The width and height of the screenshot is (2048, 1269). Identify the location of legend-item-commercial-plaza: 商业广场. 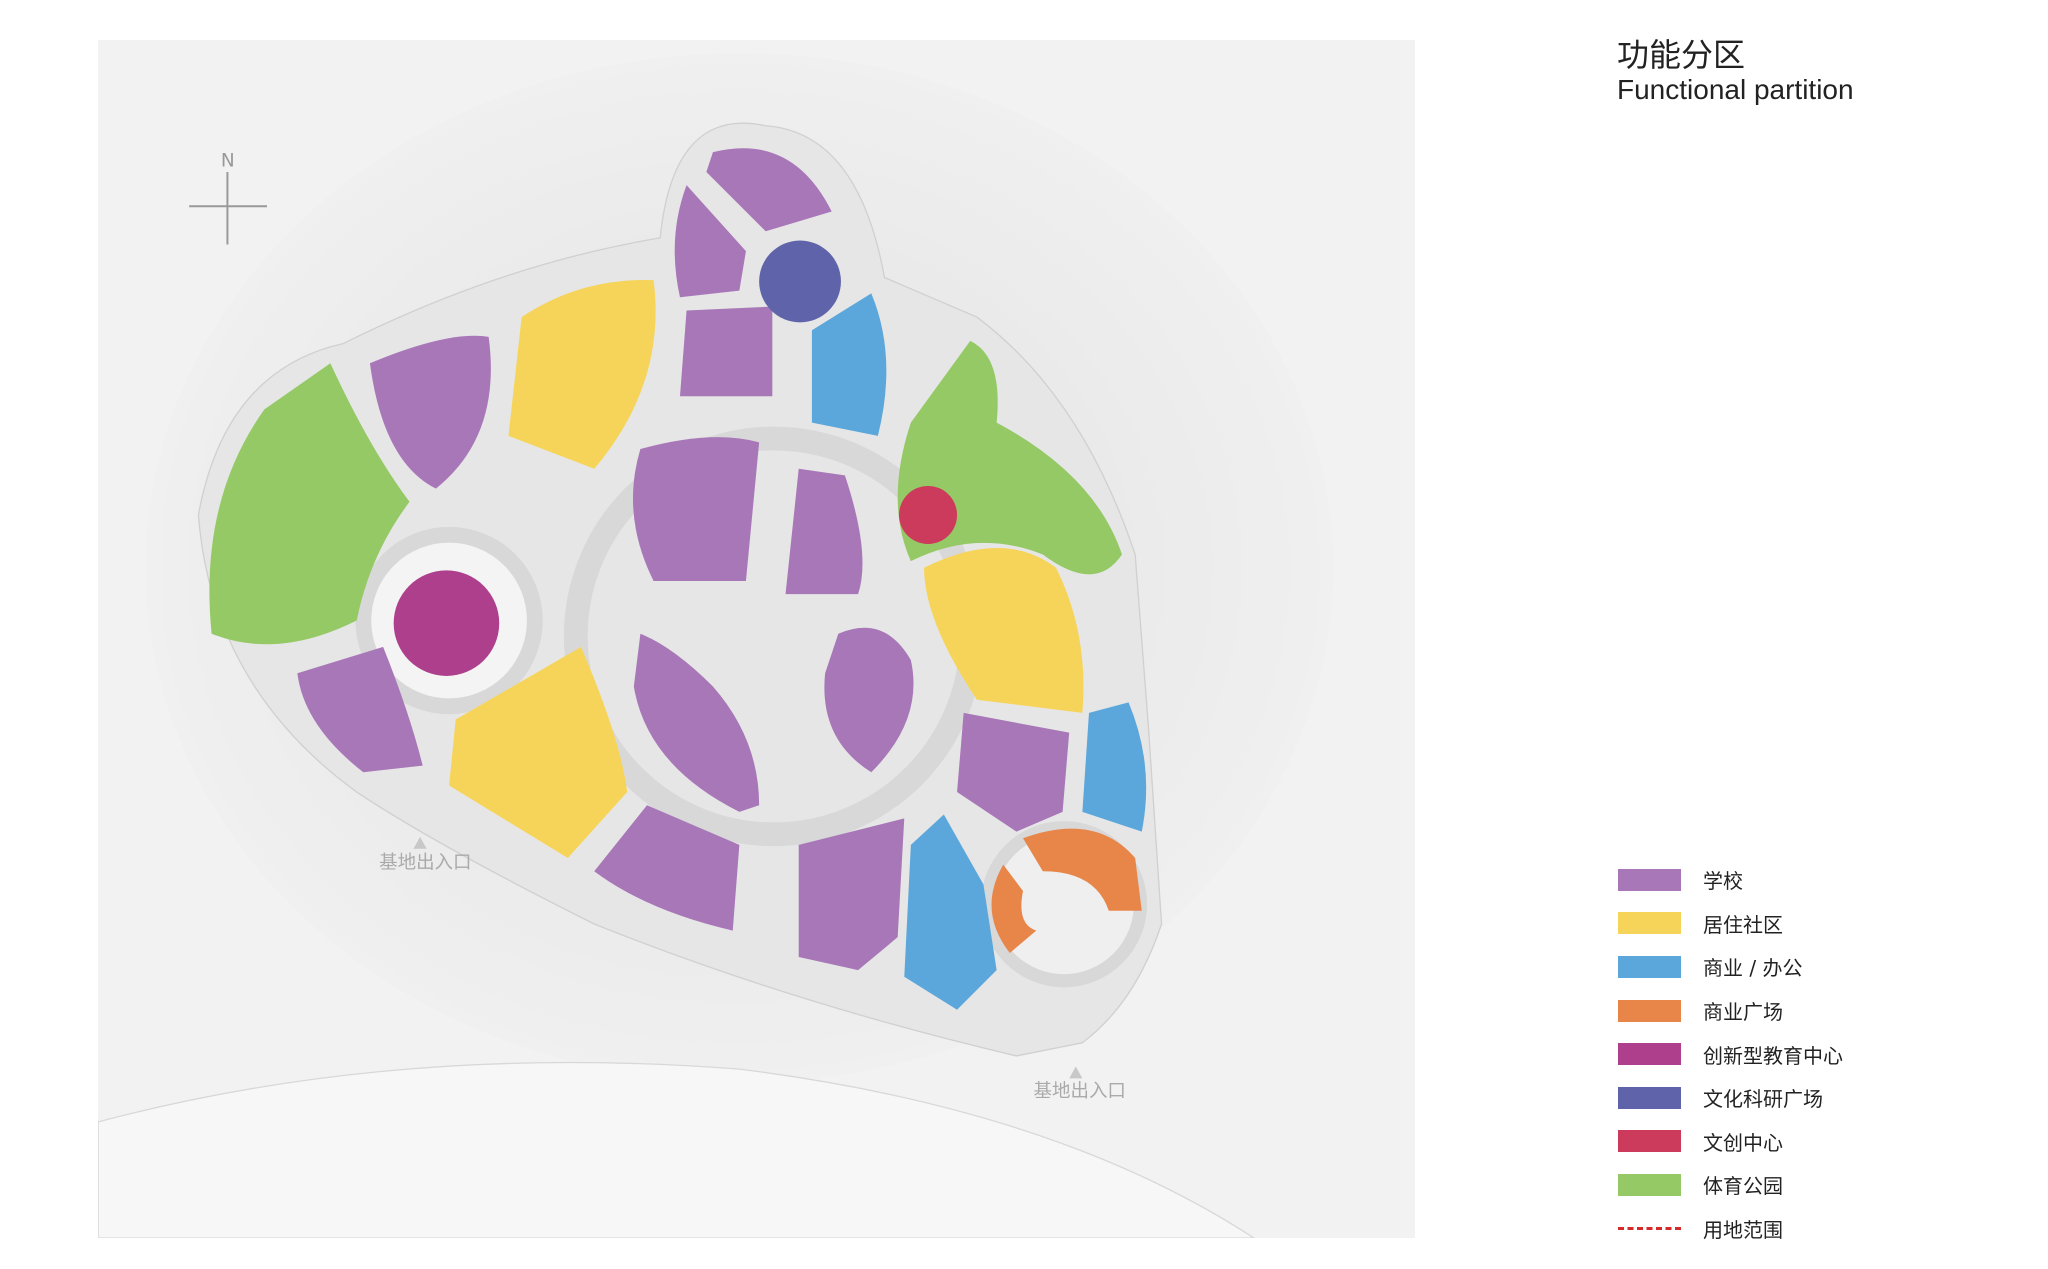
(1730, 1011).